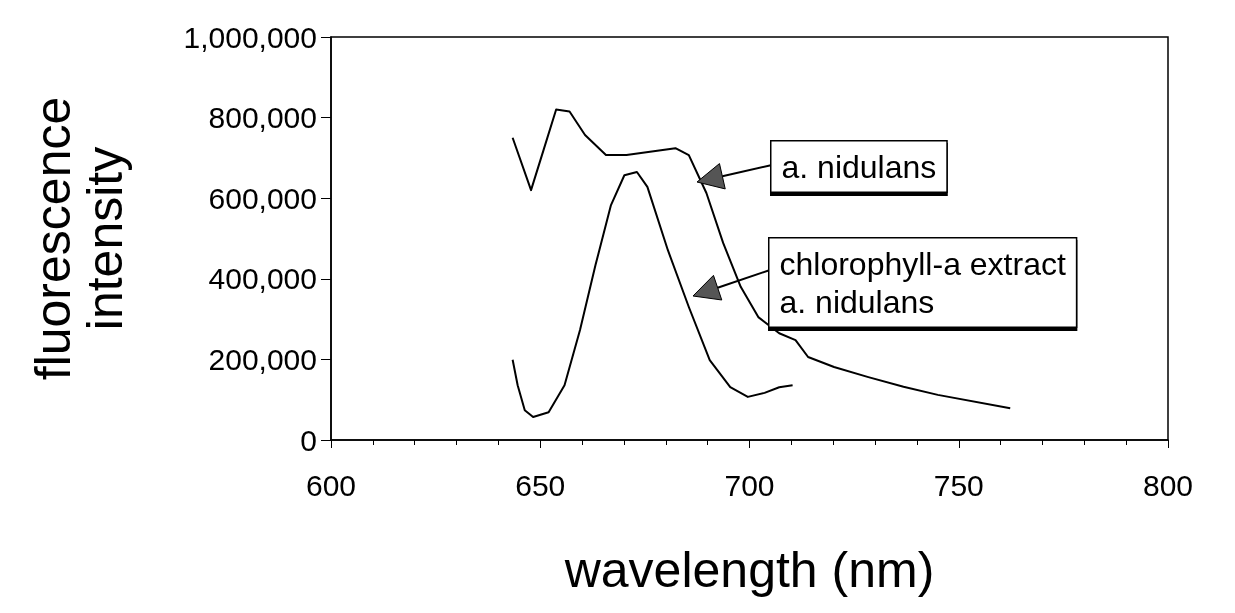 The image size is (1235, 613). Describe the element at coordinates (262, 279) in the screenshot. I see `y-tick-label: 400,000` at that location.